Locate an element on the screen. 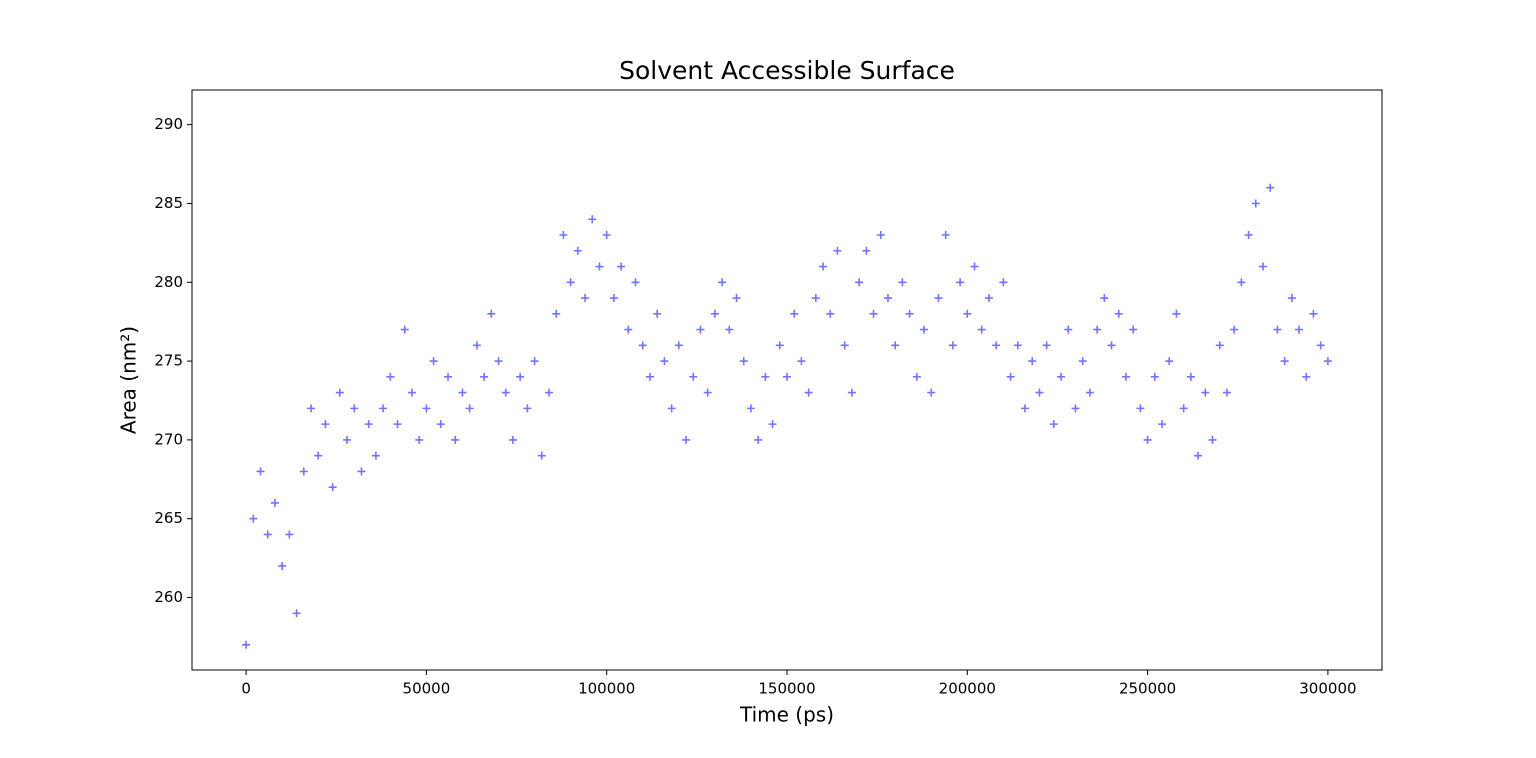  y-tick-label: 280 is located at coordinates (168, 282).